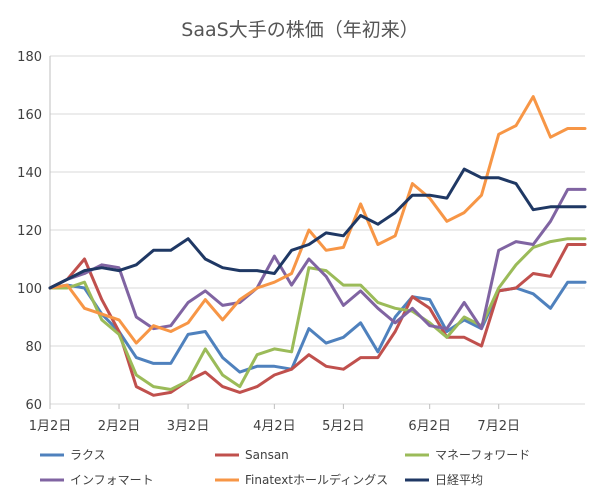  What do you see at coordinates (112, 480) in the screenshot?
I see `legend-label: インフォマート` at bounding box center [112, 480].